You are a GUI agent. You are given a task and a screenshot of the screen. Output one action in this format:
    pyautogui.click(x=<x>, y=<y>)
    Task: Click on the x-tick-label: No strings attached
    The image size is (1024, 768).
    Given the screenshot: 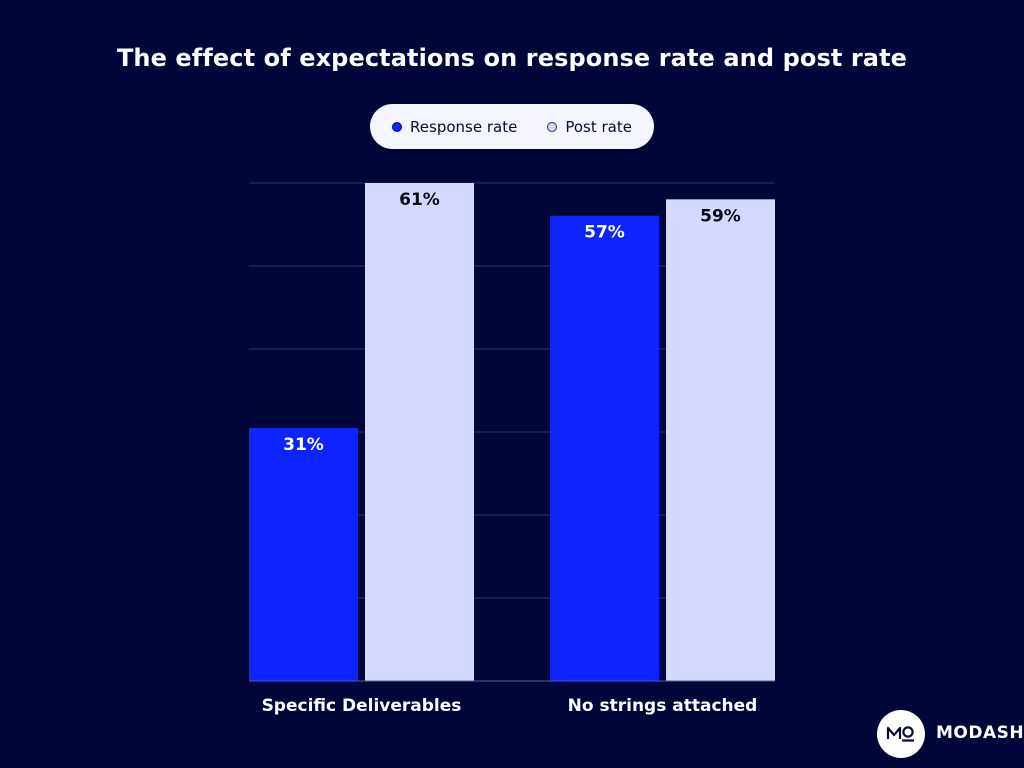 What is the action you would take?
    pyautogui.click(x=663, y=706)
    